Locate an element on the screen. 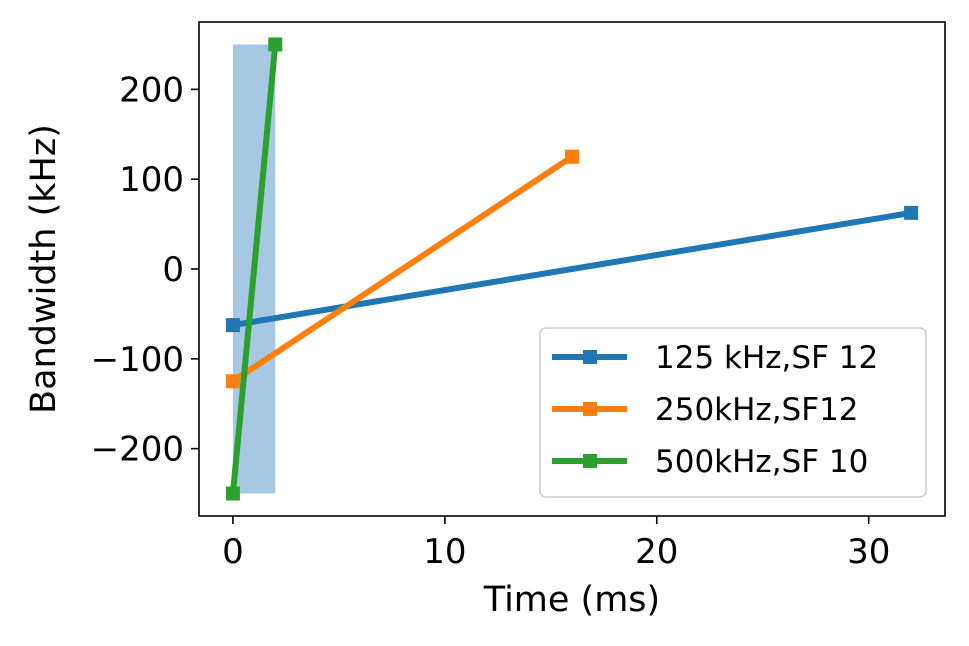 This screenshot has height=646, width=969. y-tick-label: −200 is located at coordinates (137, 450).